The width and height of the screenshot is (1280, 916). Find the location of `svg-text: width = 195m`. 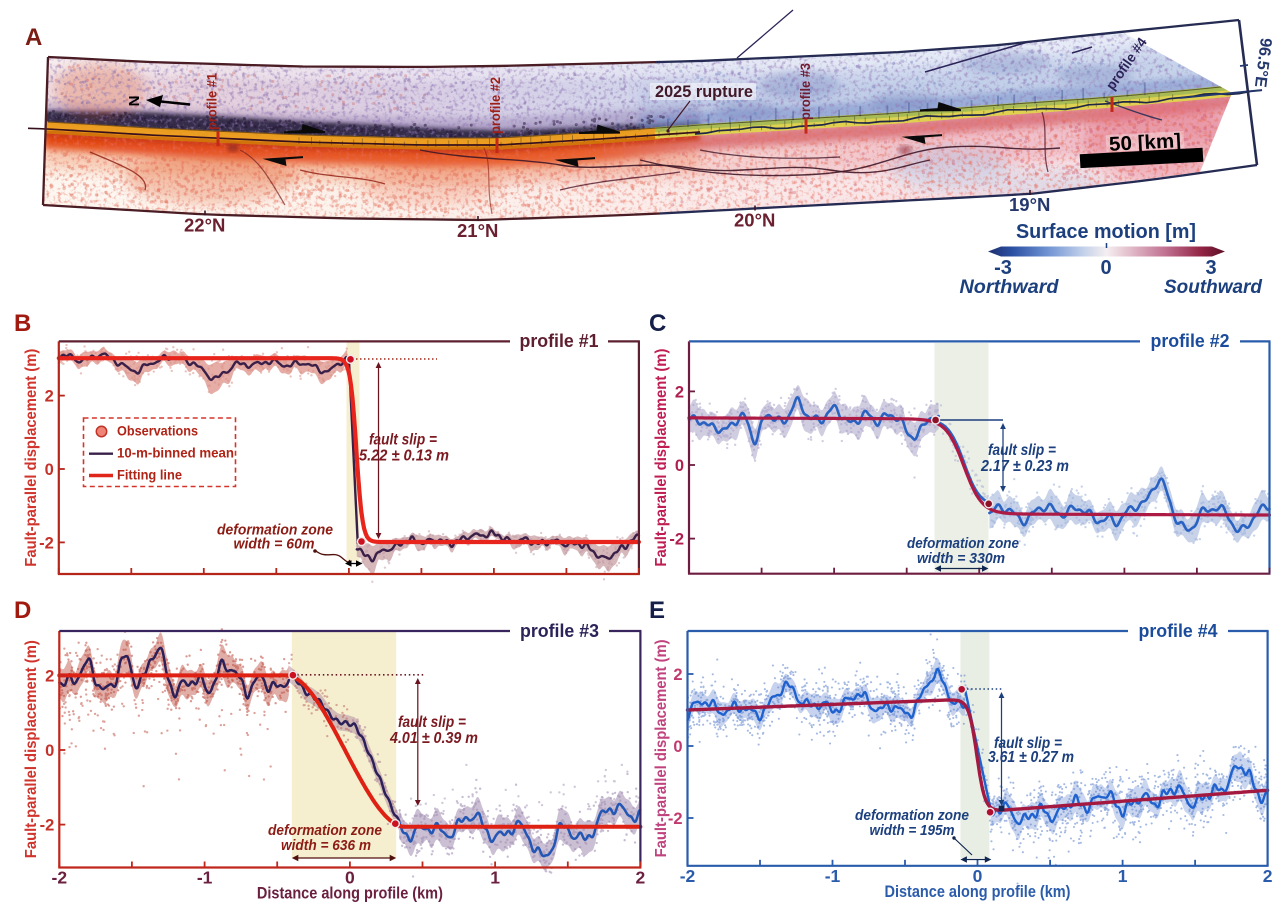

svg-text: width = 195m is located at coordinates (912, 830).